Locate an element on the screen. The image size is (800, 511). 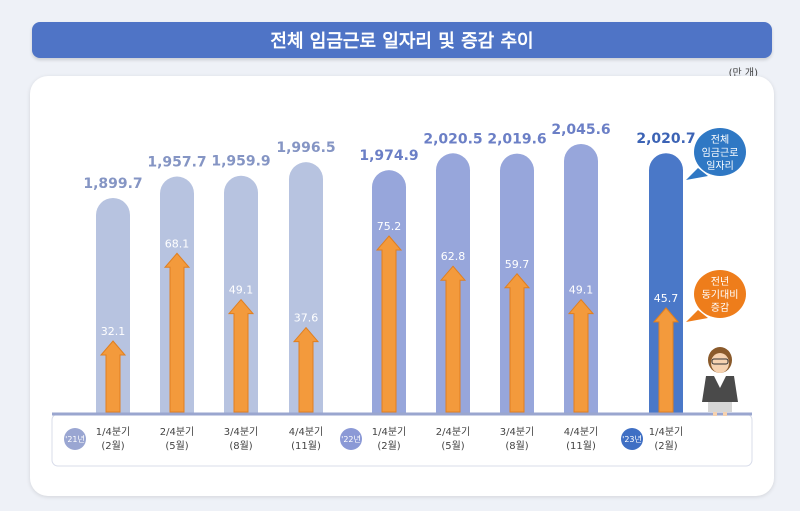
change-value-label: 59.7 is located at coordinates (517, 264).